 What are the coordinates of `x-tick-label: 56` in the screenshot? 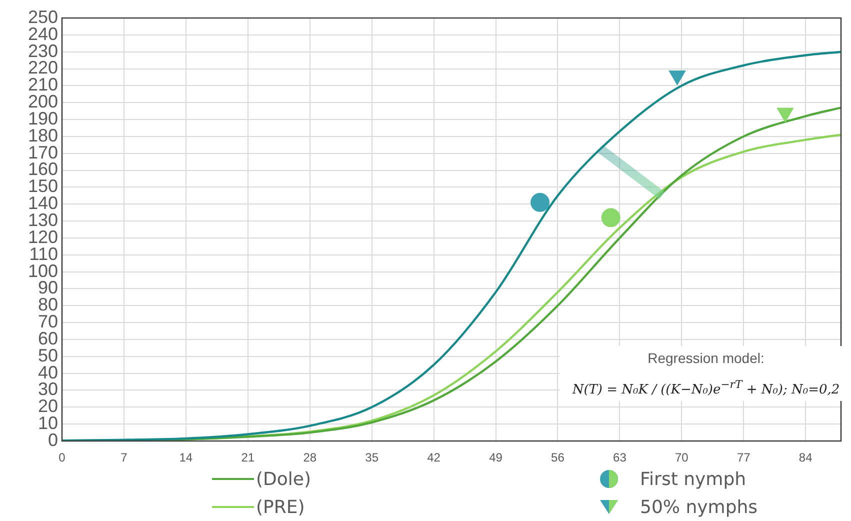 It's located at (558, 457).